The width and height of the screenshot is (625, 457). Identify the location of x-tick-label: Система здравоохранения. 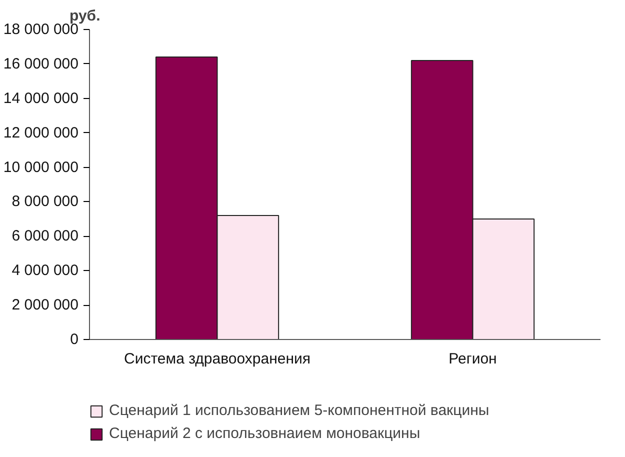
(217, 359).